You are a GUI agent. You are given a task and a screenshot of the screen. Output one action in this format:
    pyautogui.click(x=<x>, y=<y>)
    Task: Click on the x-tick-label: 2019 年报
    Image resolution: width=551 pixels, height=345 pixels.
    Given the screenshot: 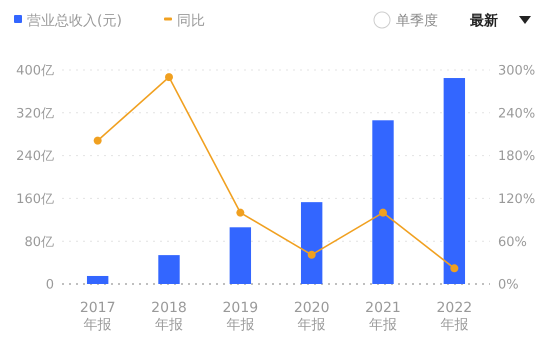 What is the action you would take?
    pyautogui.click(x=240, y=316)
    